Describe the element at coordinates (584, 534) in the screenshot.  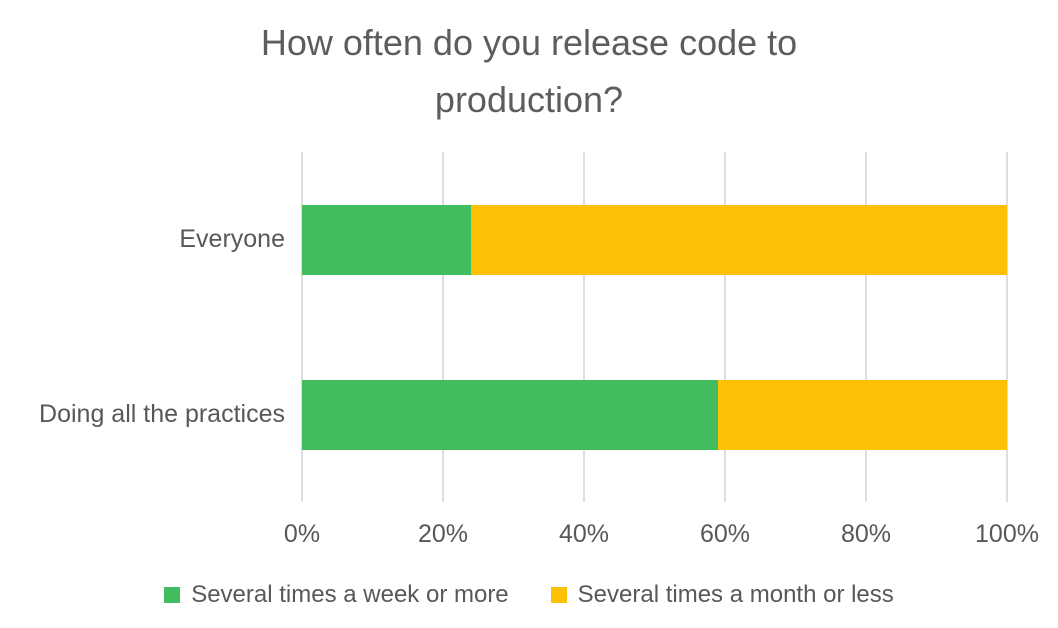
I see `x-axis-tick-label: 40%` at that location.